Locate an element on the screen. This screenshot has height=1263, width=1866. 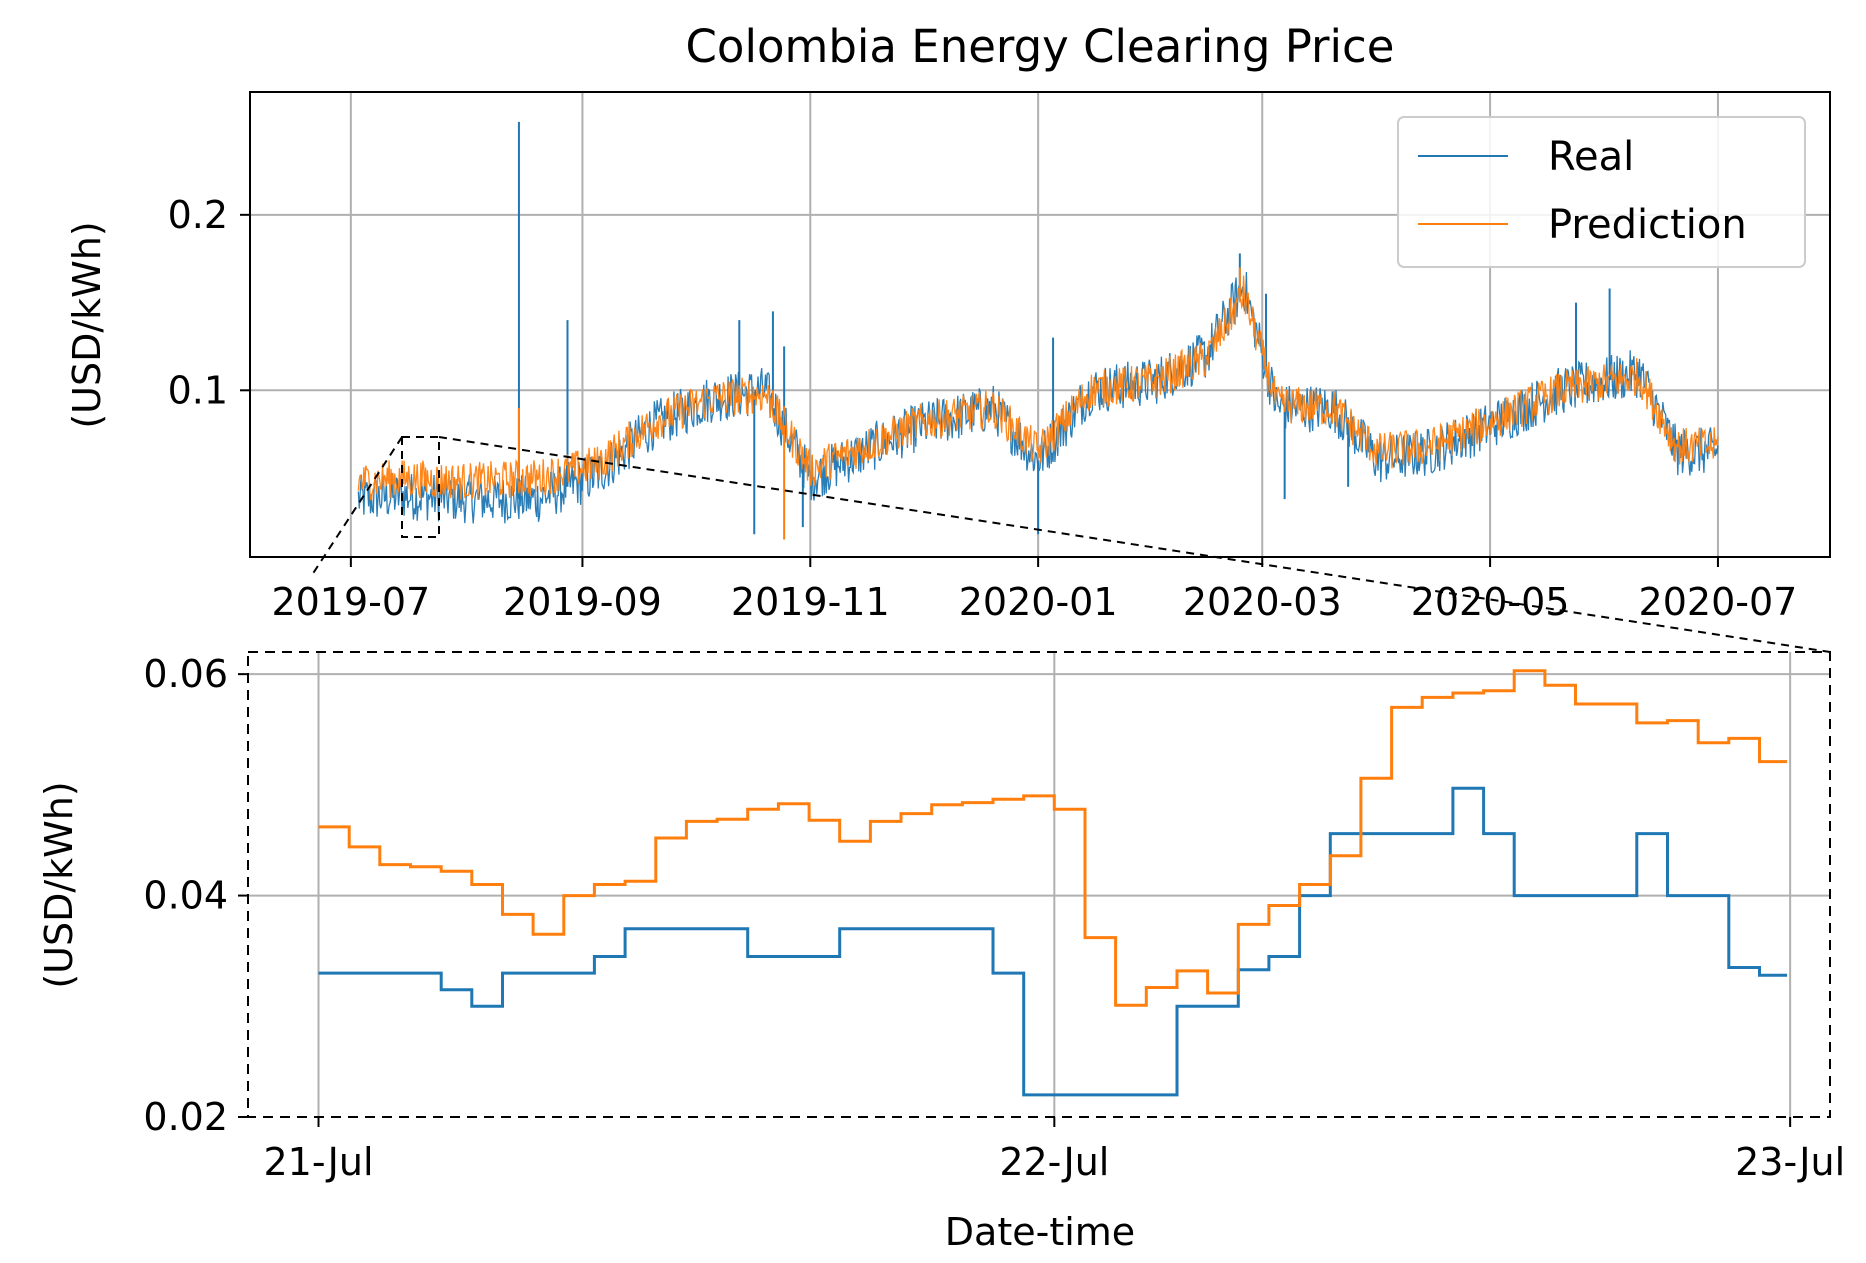
legend-box is located at coordinates (1601, 192).